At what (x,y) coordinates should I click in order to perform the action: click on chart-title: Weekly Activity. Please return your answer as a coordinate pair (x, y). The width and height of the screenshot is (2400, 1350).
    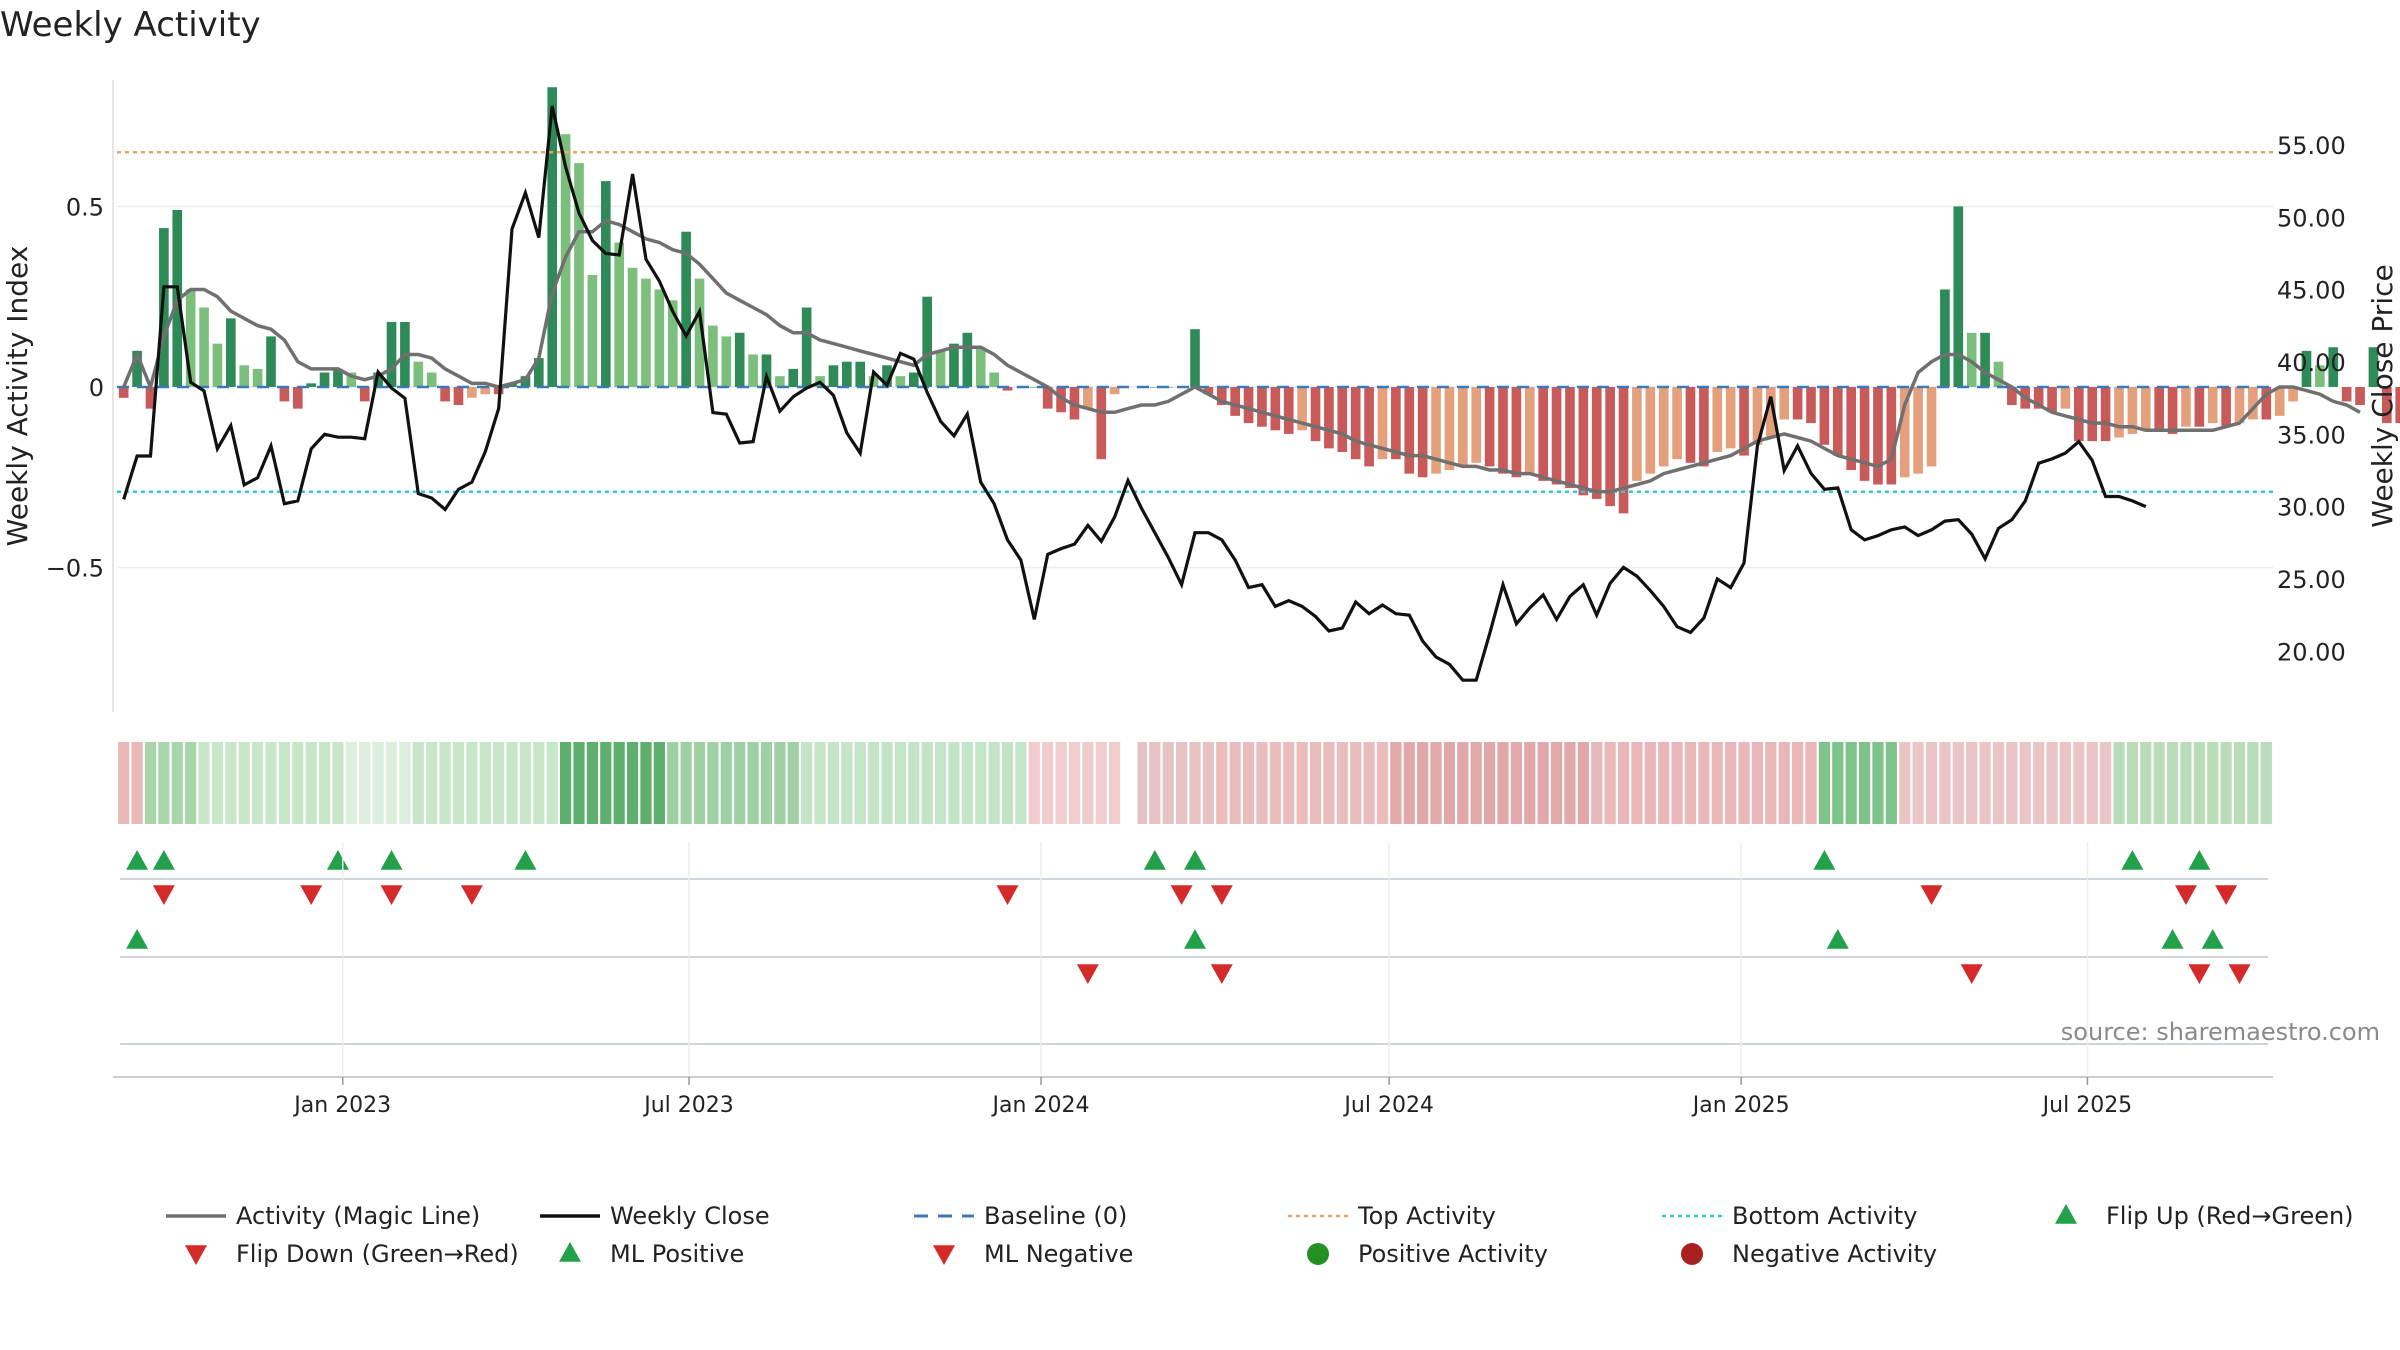
    Looking at the image, I should click on (130, 25).